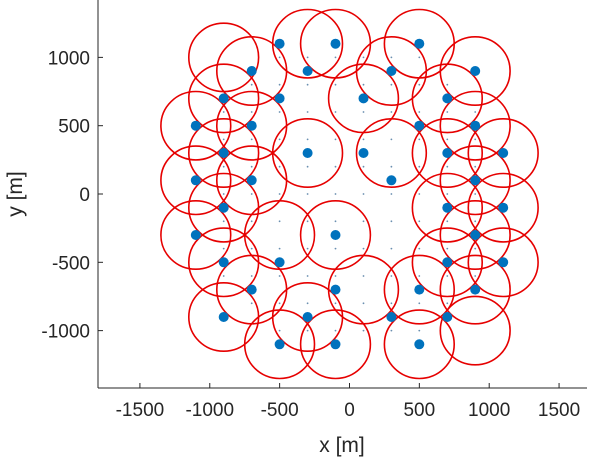 The height and width of the screenshot is (461, 592). Describe the element at coordinates (349, 410) in the screenshot. I see `x-tick-label: 0` at that location.